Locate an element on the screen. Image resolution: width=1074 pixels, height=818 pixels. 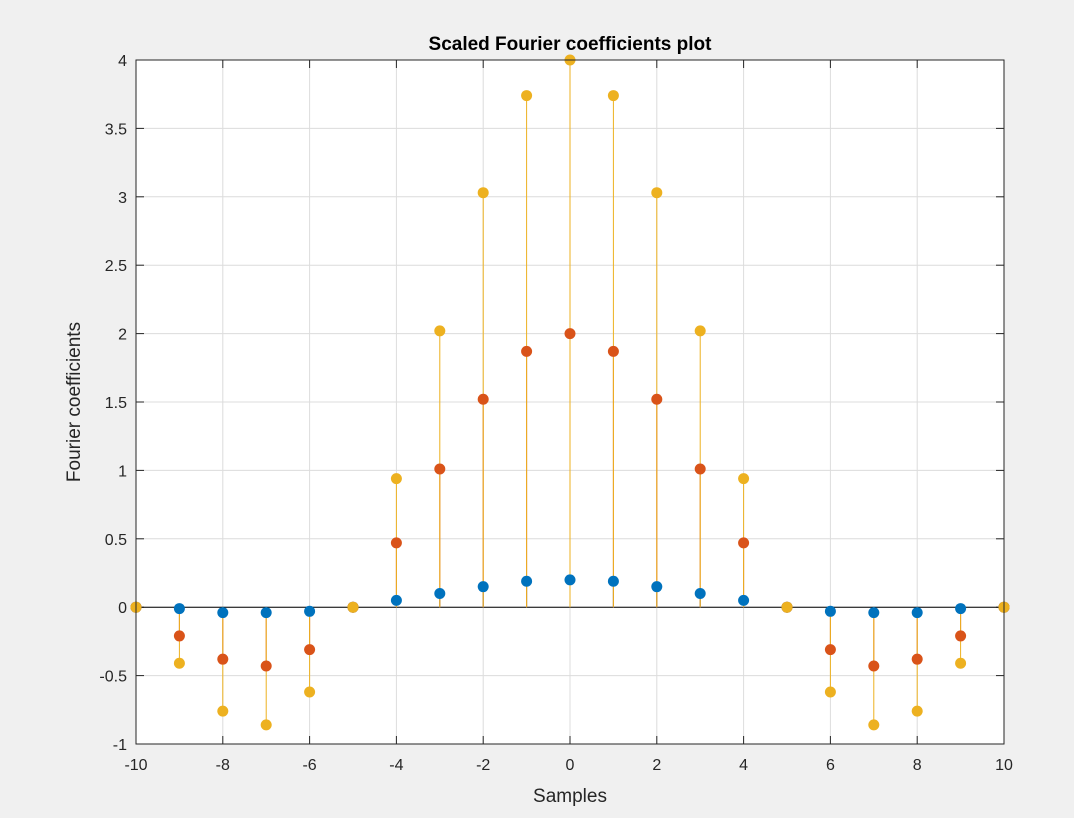
x-tick-label: -8 is located at coordinates (223, 765).